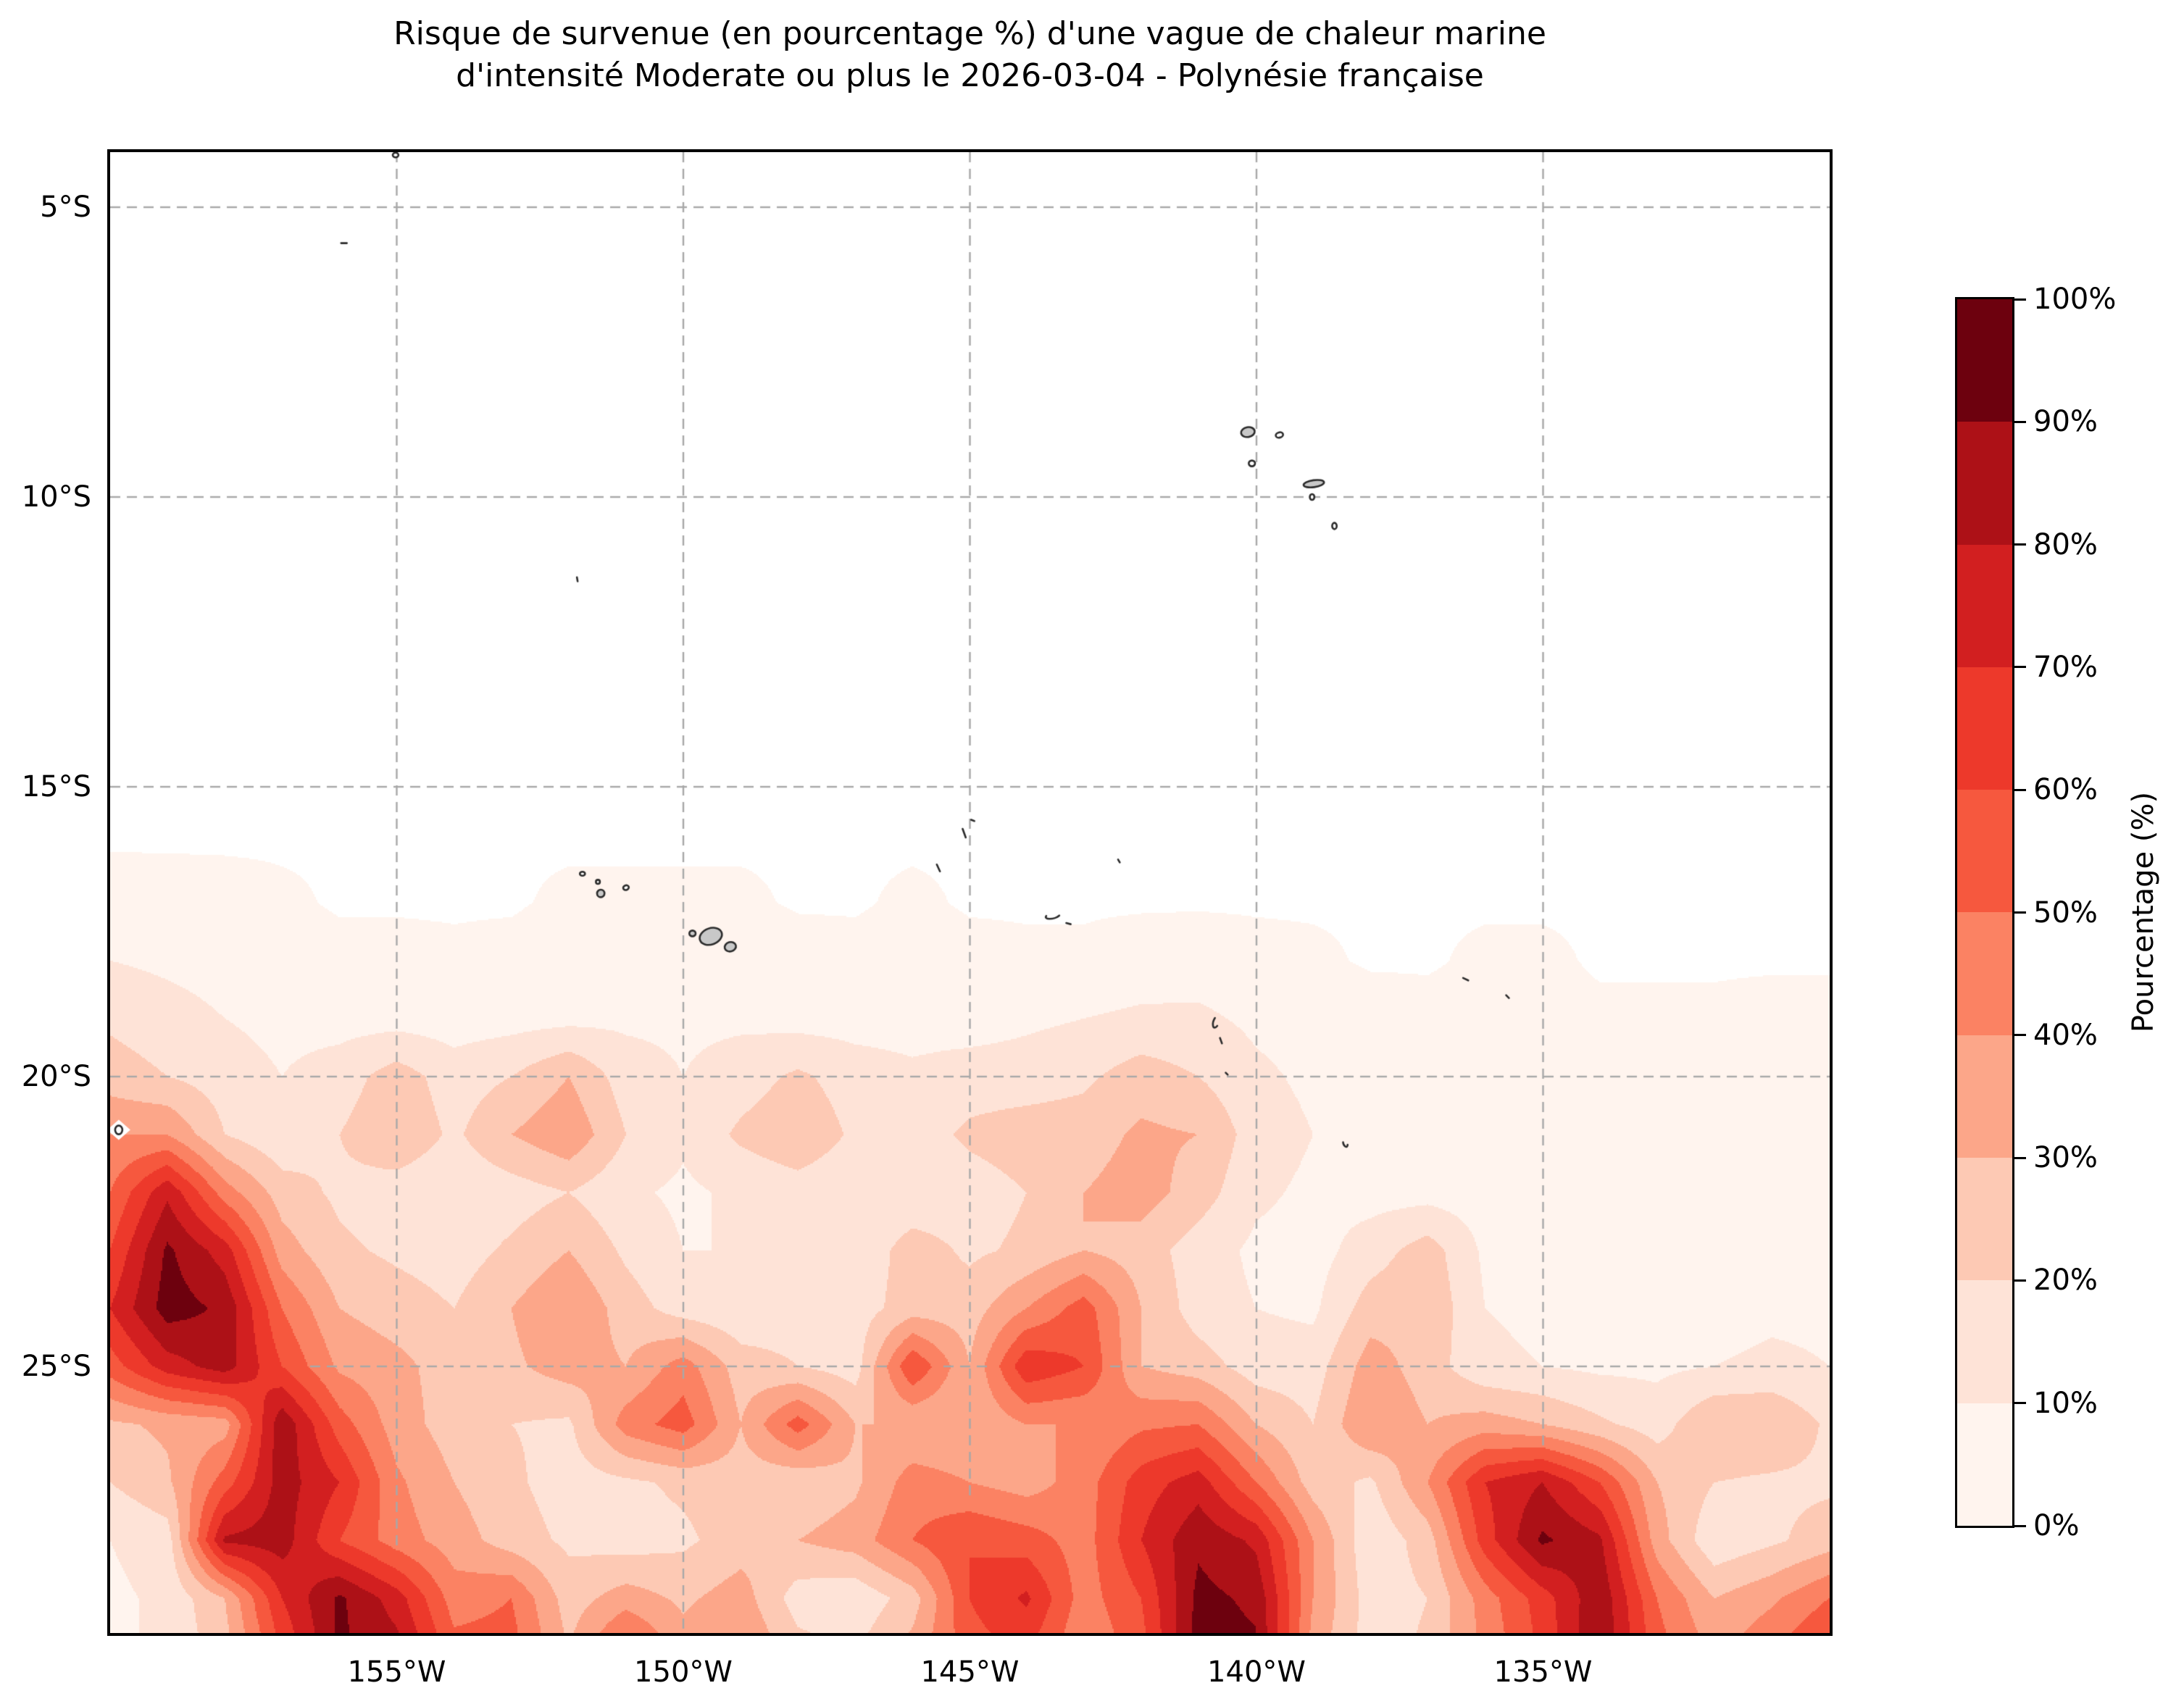  What do you see at coordinates (397, 1672) in the screenshot?
I see `x-axis-tick-label: 155°W` at bounding box center [397, 1672].